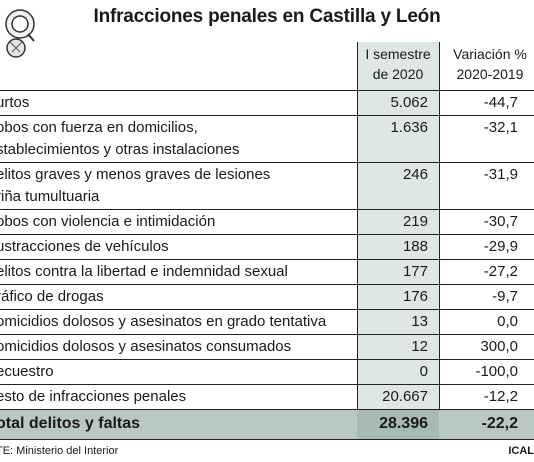  I want to click on row-value-2020: 0, so click(423, 371).